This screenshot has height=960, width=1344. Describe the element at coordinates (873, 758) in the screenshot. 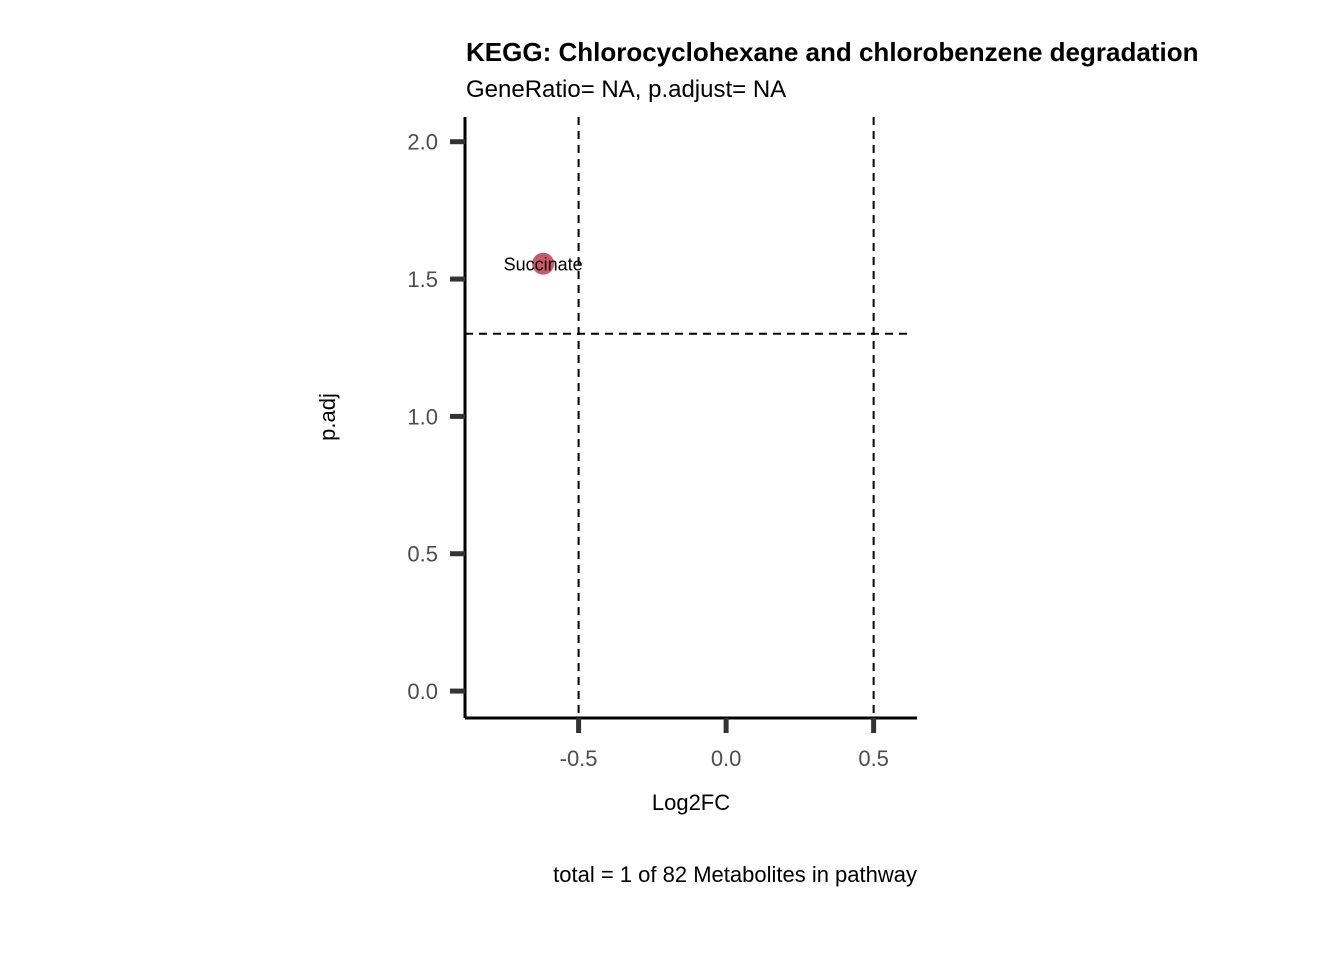

I see `x-tick-label: 0.5` at that location.